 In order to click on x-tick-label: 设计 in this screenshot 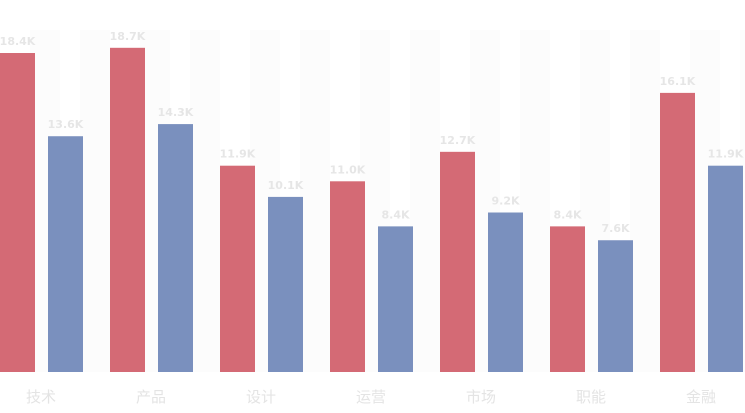, I will do `click(261, 397)`.